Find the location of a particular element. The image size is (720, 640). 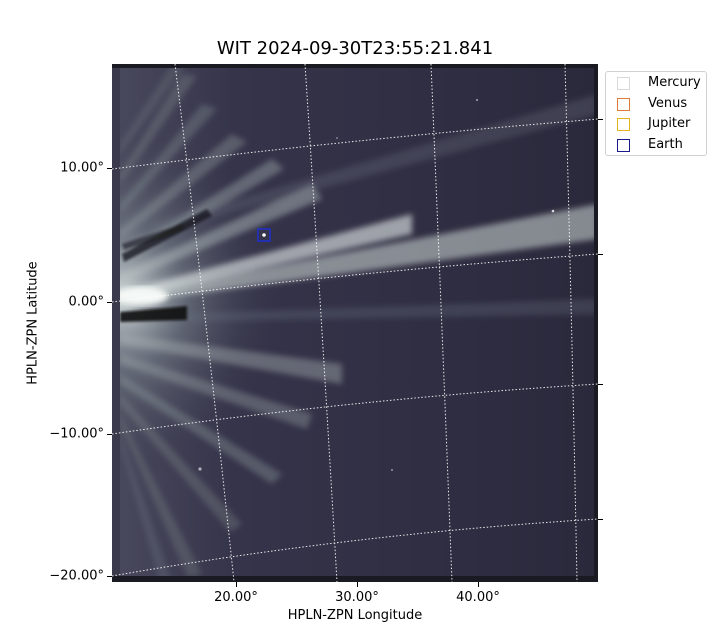

legend-label: Venus is located at coordinates (668, 103).